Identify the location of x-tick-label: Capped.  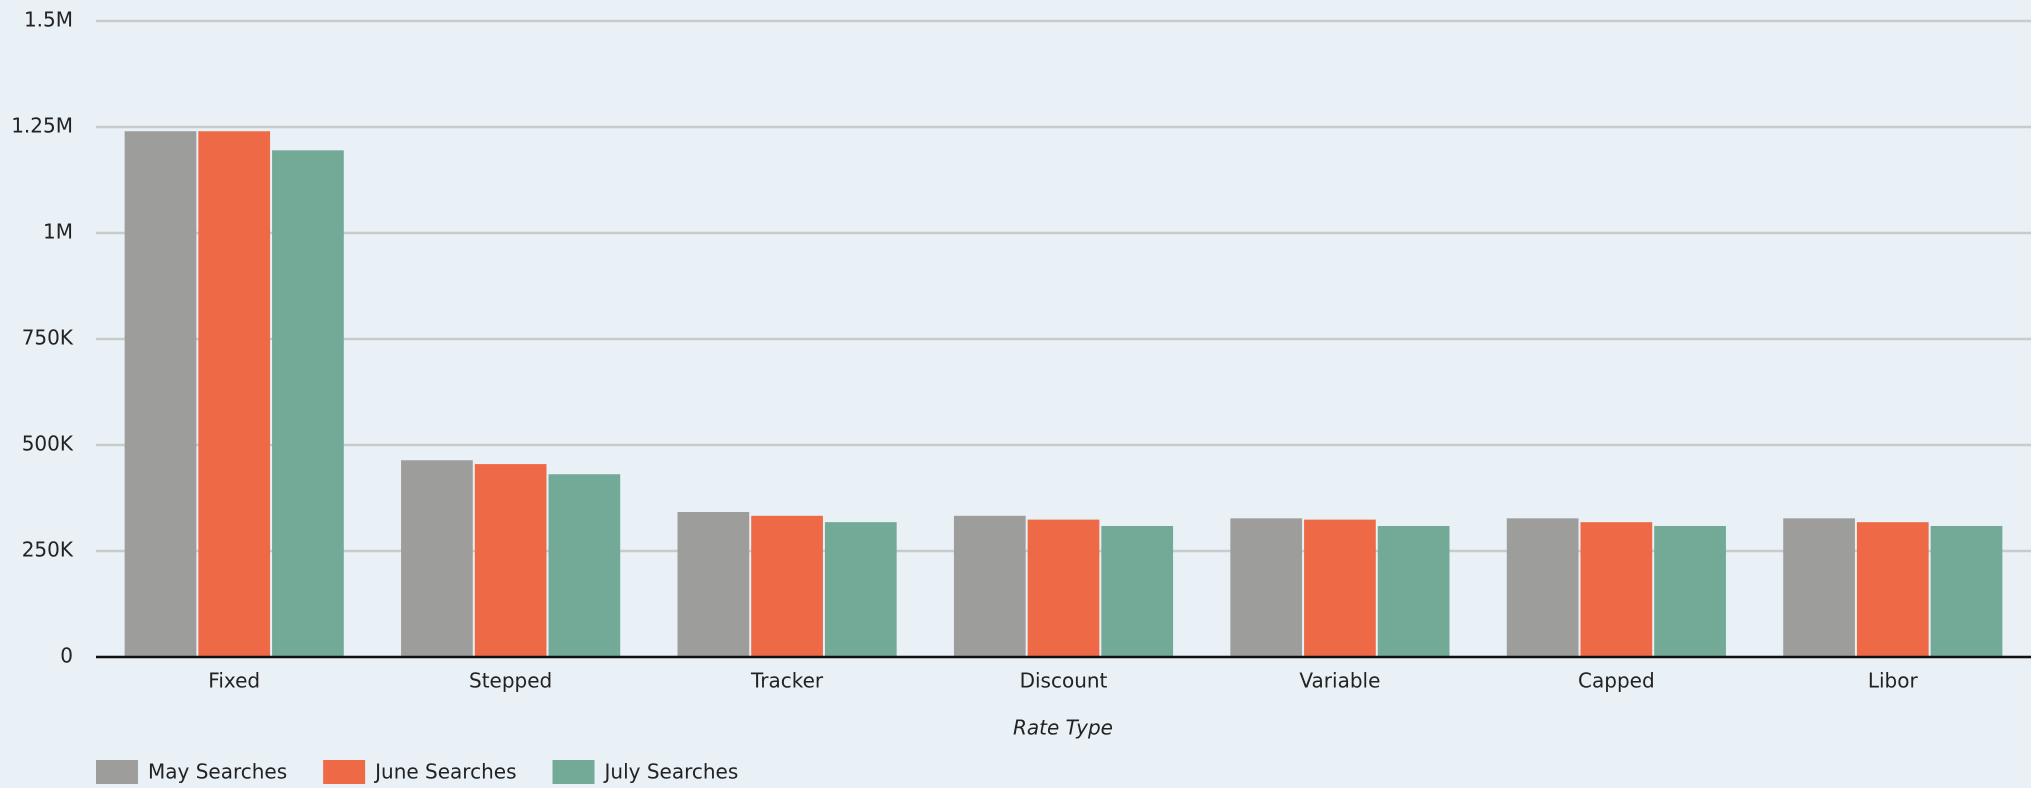
(1616, 681).